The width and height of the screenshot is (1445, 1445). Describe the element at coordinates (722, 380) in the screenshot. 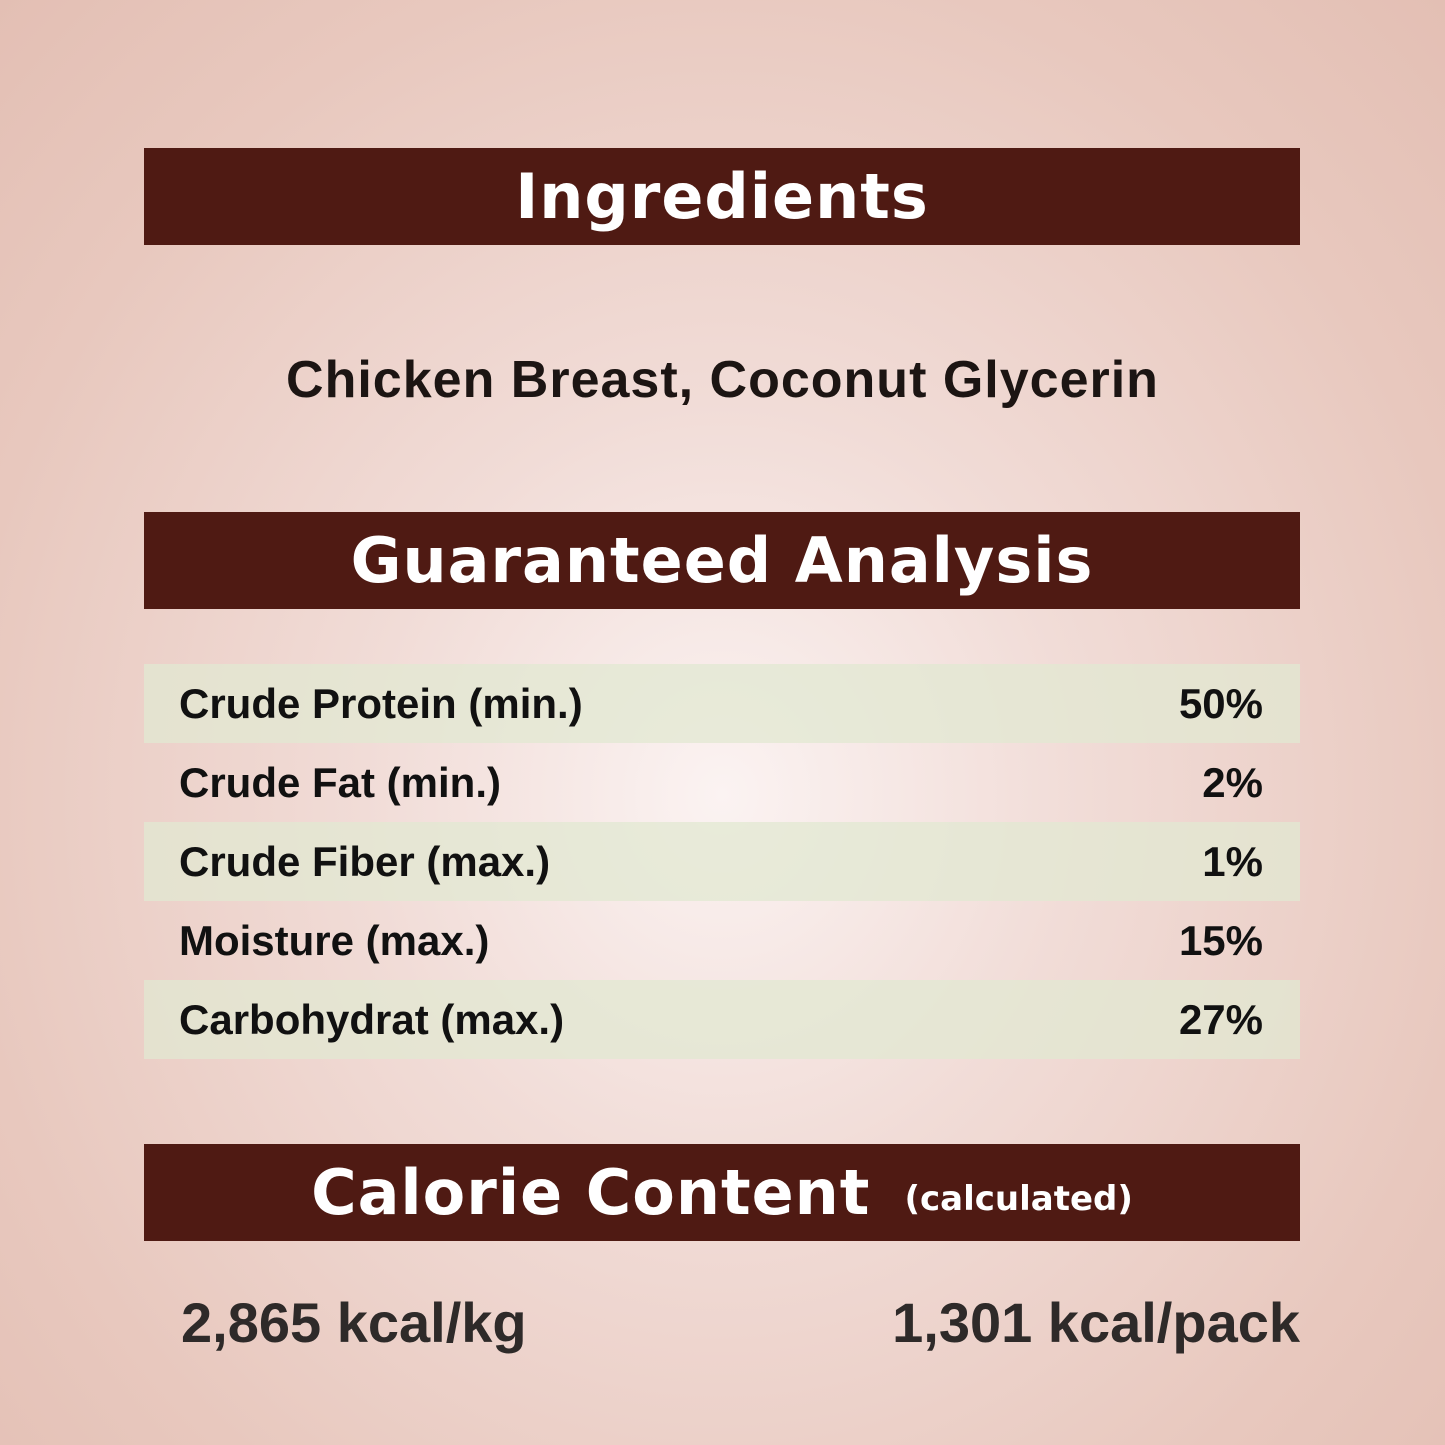

I see `ingredients-text: Chicken Breast, Coconut Glycerin` at that location.